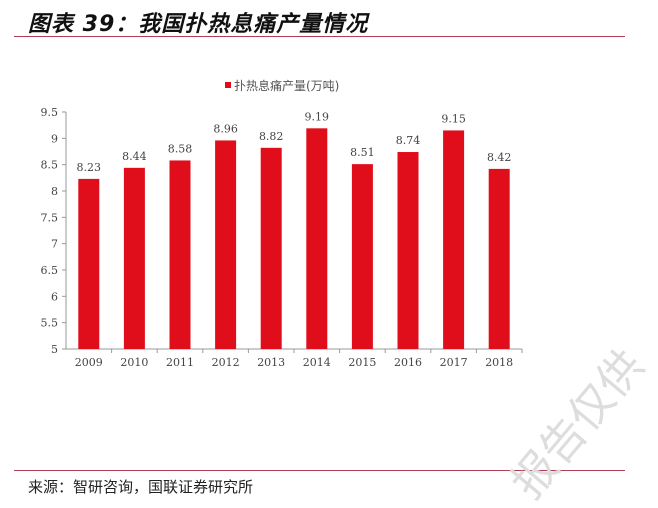 The height and width of the screenshot is (508, 658). I want to click on y-tick-label: 5.5, so click(50, 323).